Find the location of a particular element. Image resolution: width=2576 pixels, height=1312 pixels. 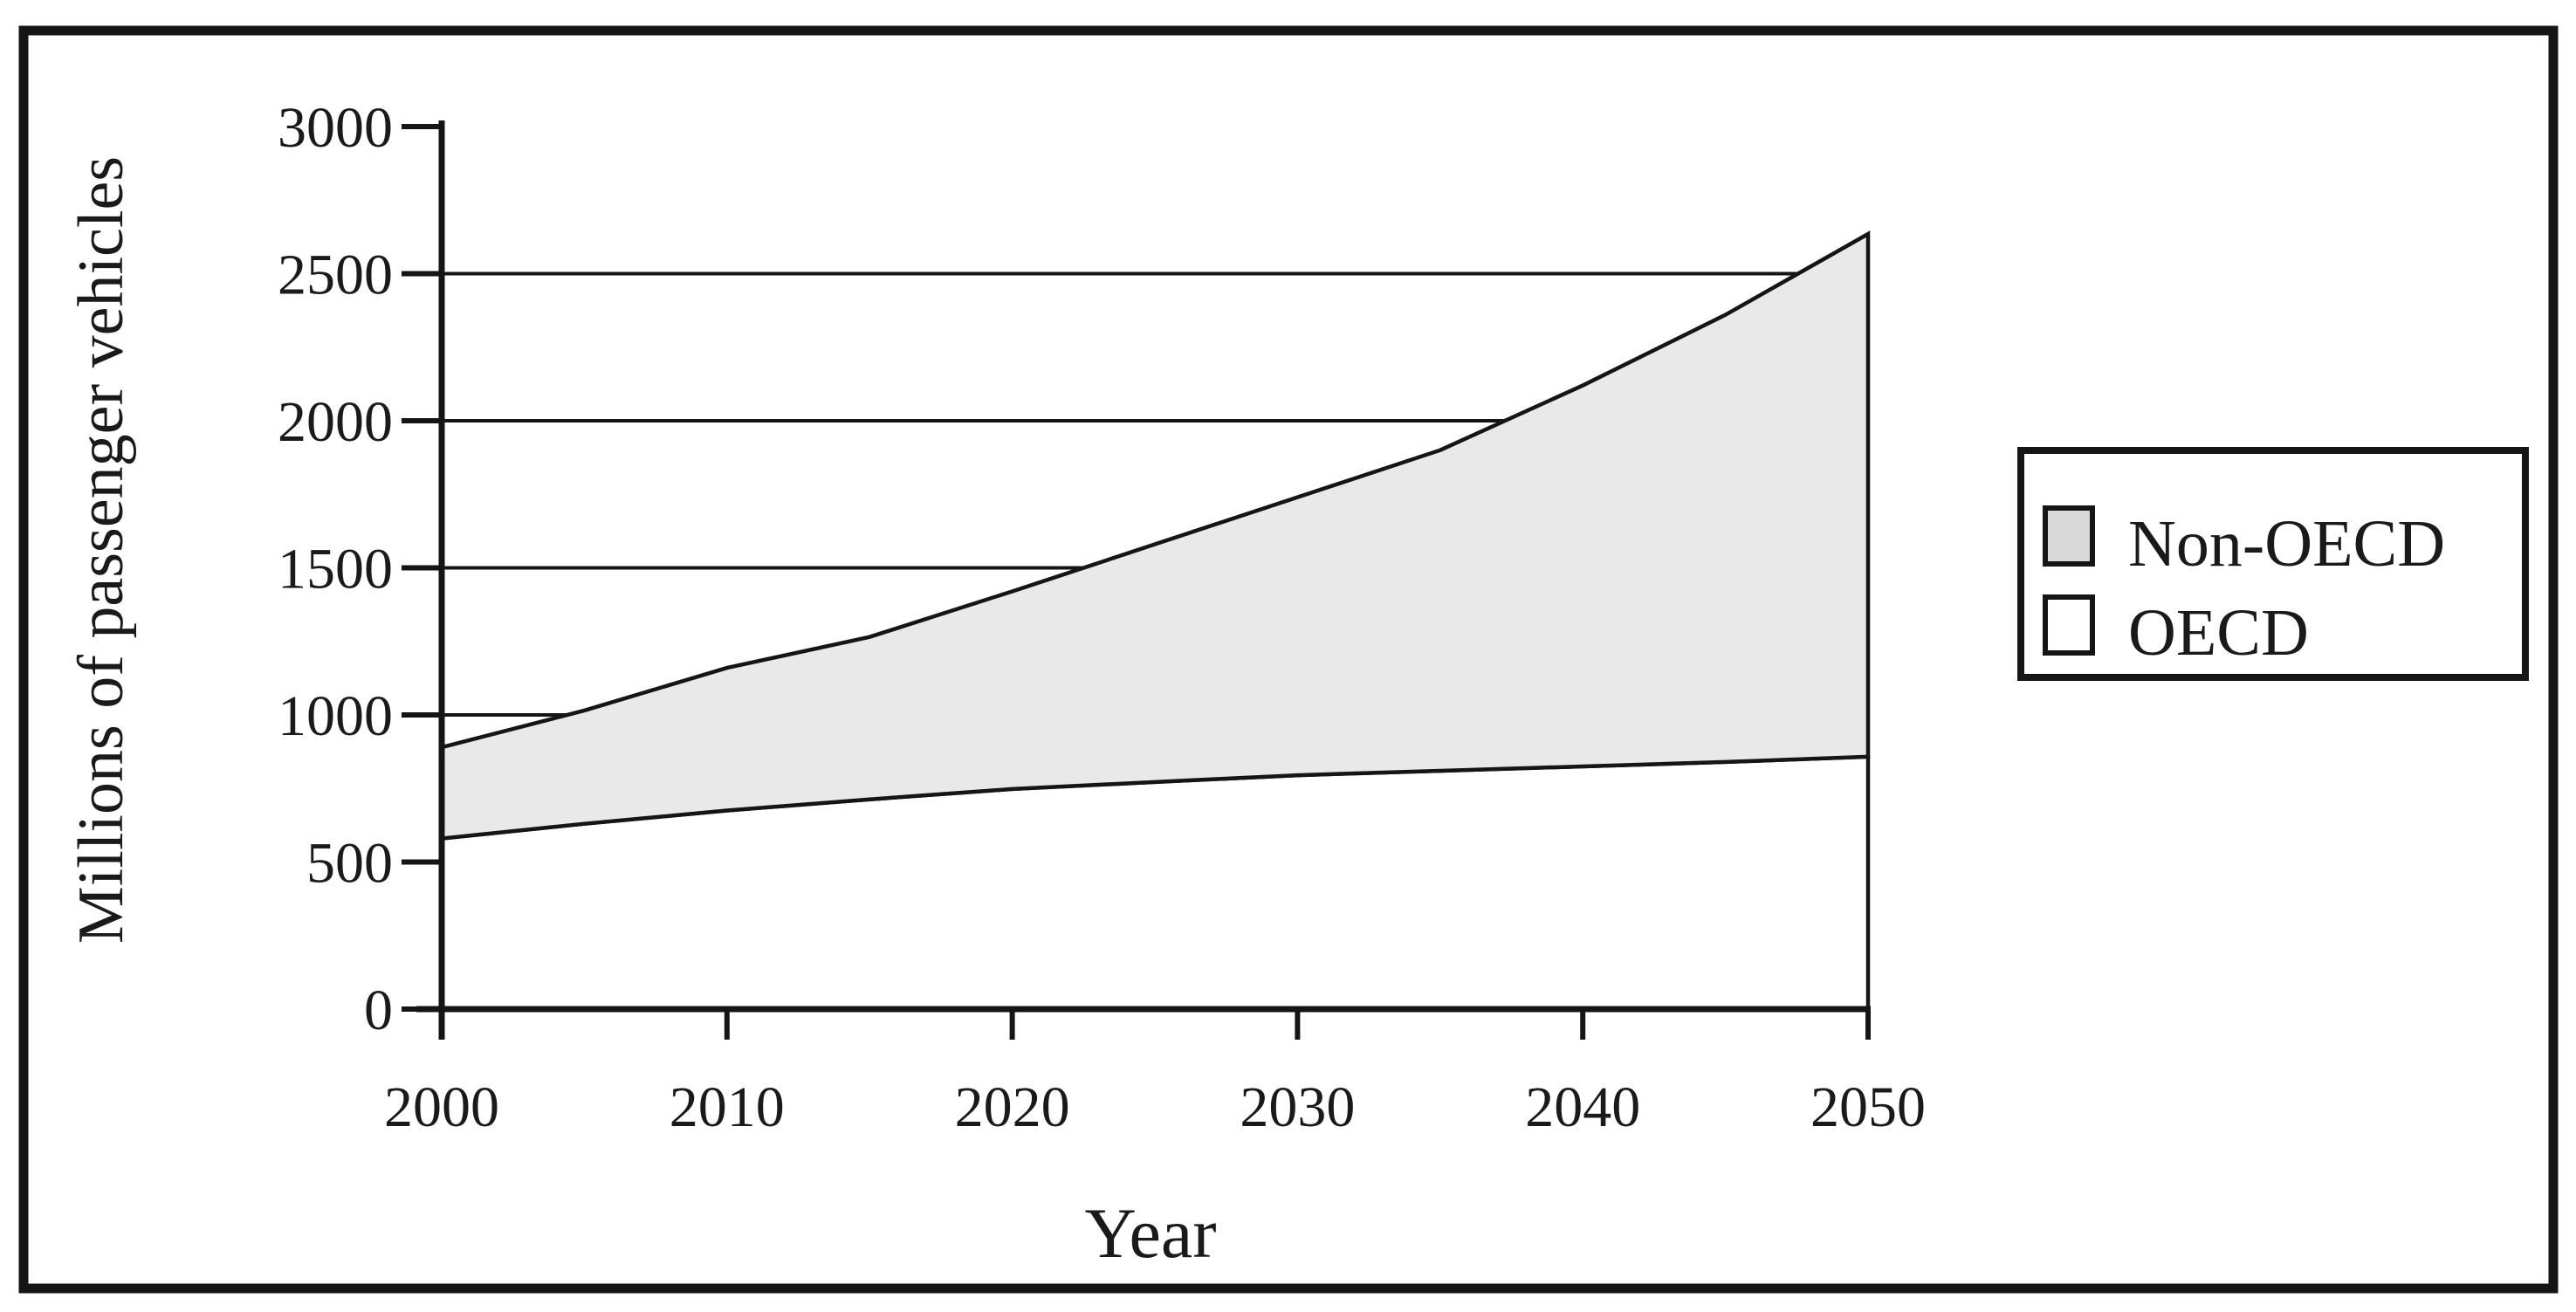

y-tick-label-2500: 2500 is located at coordinates (336, 275).